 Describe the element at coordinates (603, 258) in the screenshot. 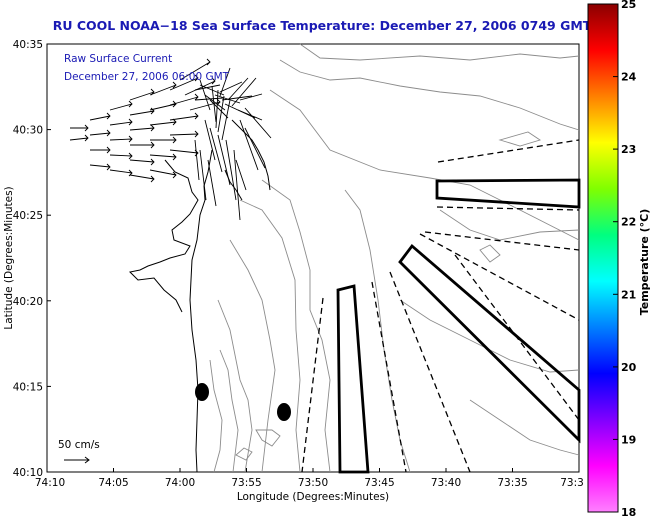

I see `colorbar-gradient` at that location.